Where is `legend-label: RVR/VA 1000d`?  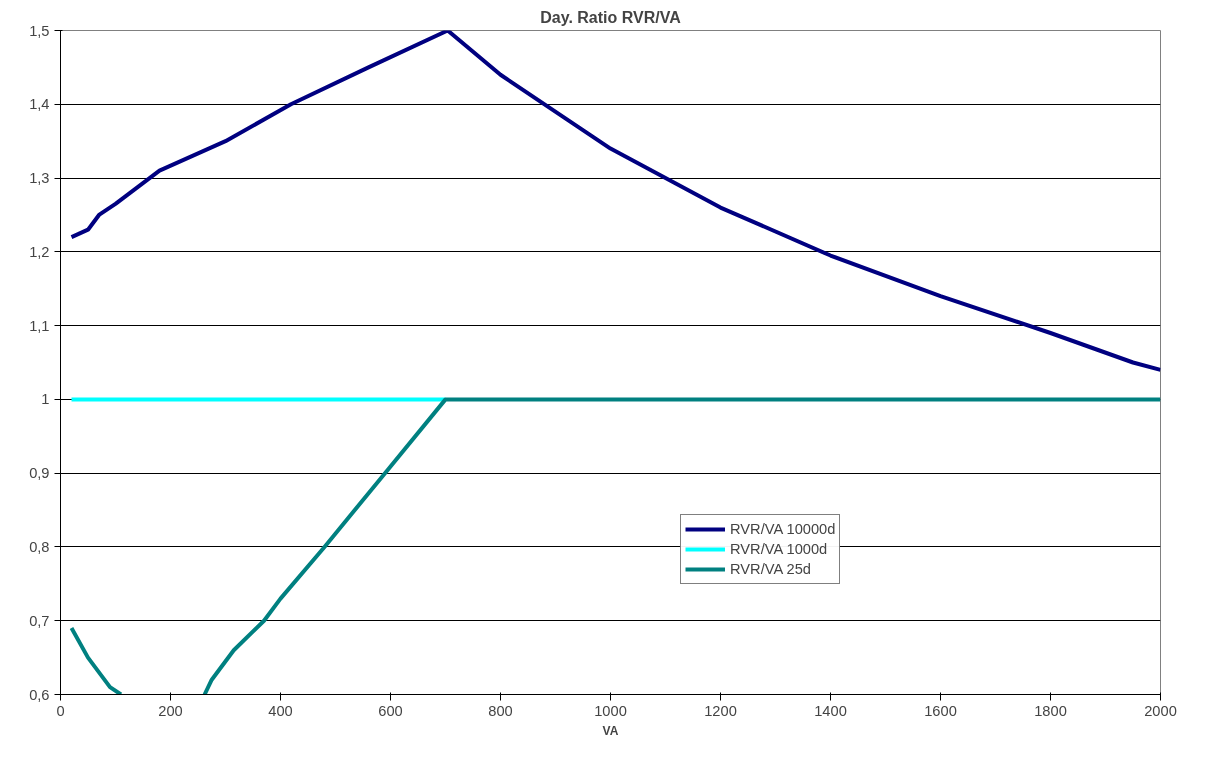
legend-label: RVR/VA 1000d is located at coordinates (779, 549).